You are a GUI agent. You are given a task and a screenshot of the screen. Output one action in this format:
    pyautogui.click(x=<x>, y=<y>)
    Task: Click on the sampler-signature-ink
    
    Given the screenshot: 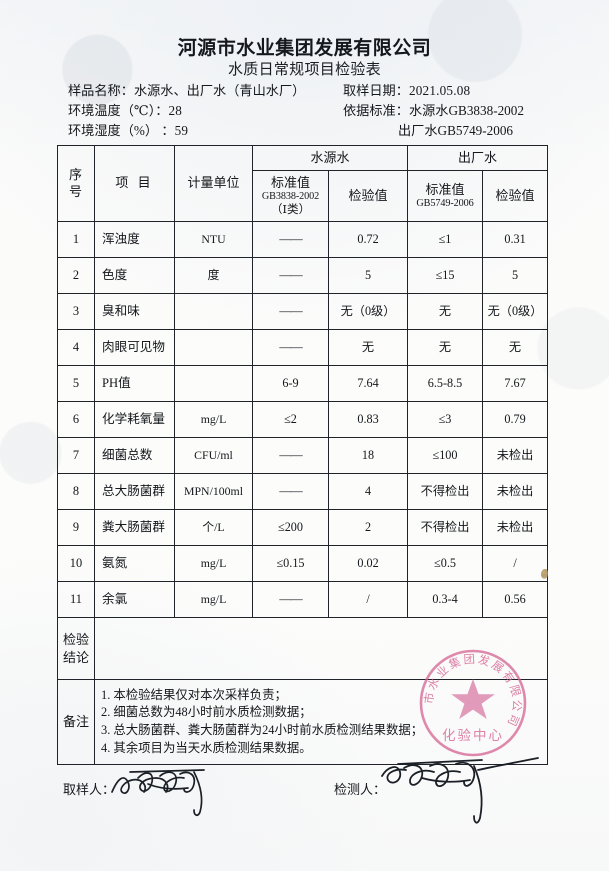 What is the action you would take?
    pyautogui.click(x=178, y=788)
    